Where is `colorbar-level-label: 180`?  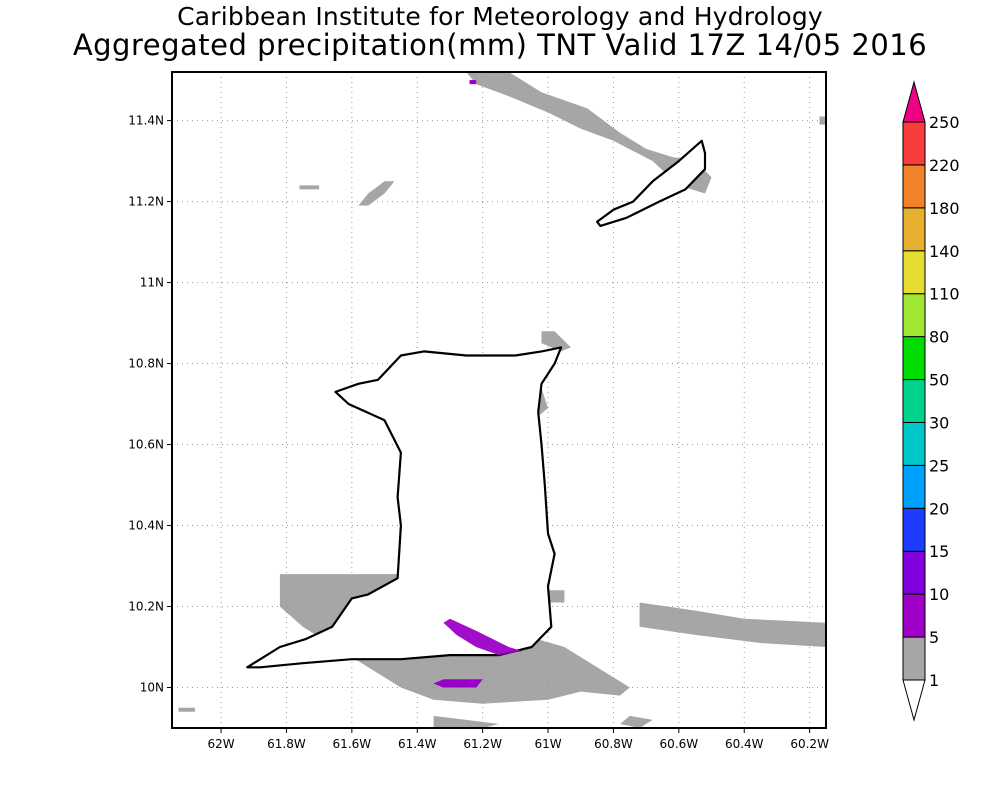
colorbar-level-label: 180 is located at coordinates (944, 208).